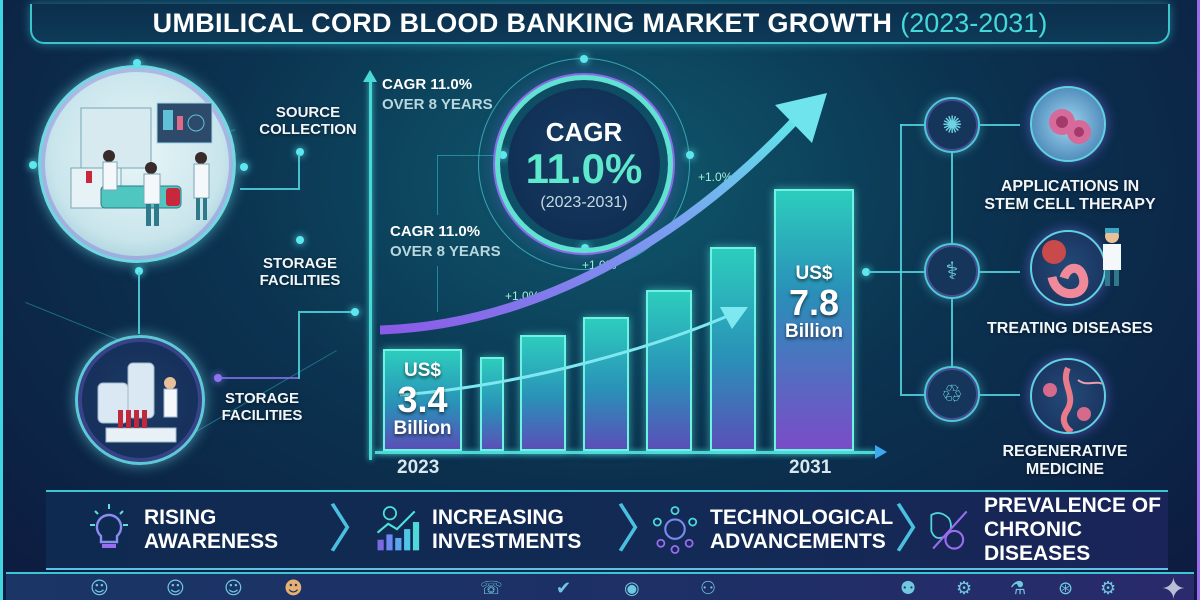  I want to click on driver-increasing-investments: INCREASING INVESTMENTS, so click(481, 530).